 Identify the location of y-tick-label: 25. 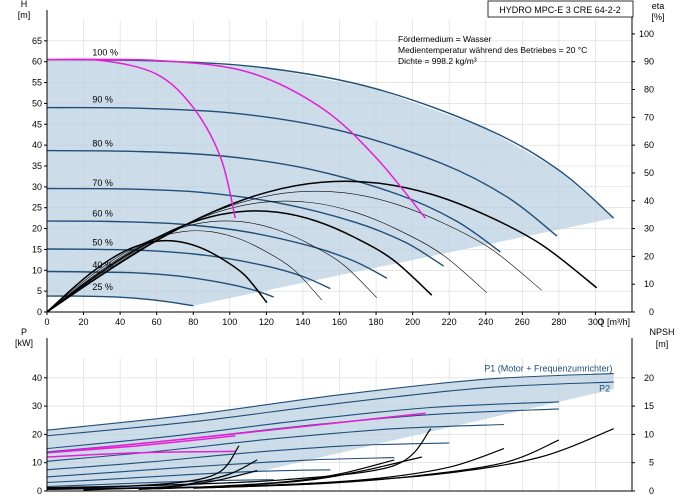
(37, 208).